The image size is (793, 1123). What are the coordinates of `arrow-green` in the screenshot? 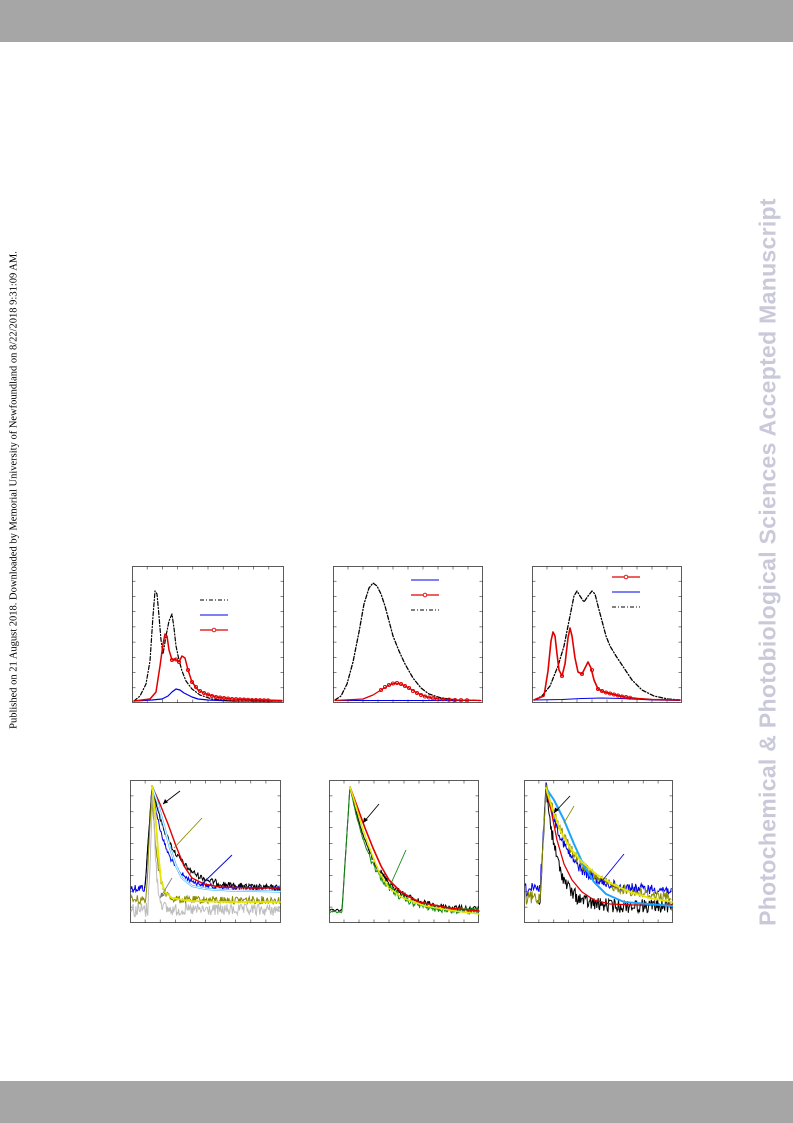 It's located at (397, 869).